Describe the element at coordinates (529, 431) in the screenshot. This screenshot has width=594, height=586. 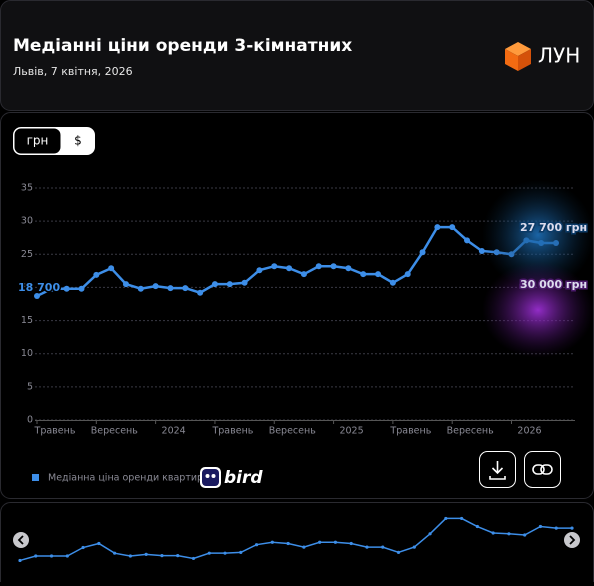
I see `x-tick-label: 2026` at that location.